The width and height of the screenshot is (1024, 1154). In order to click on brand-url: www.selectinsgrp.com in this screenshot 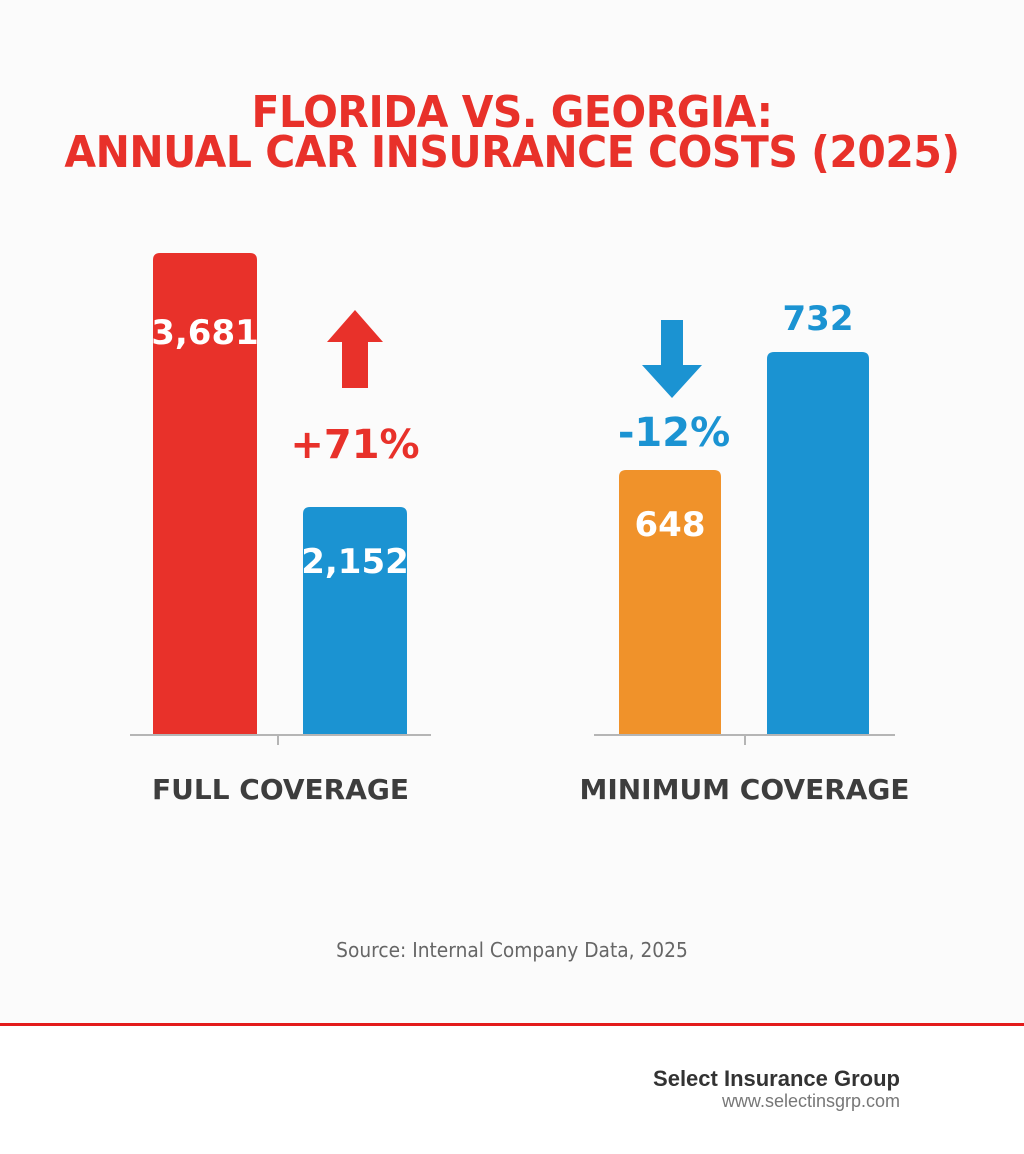, I will do `click(810, 1101)`.